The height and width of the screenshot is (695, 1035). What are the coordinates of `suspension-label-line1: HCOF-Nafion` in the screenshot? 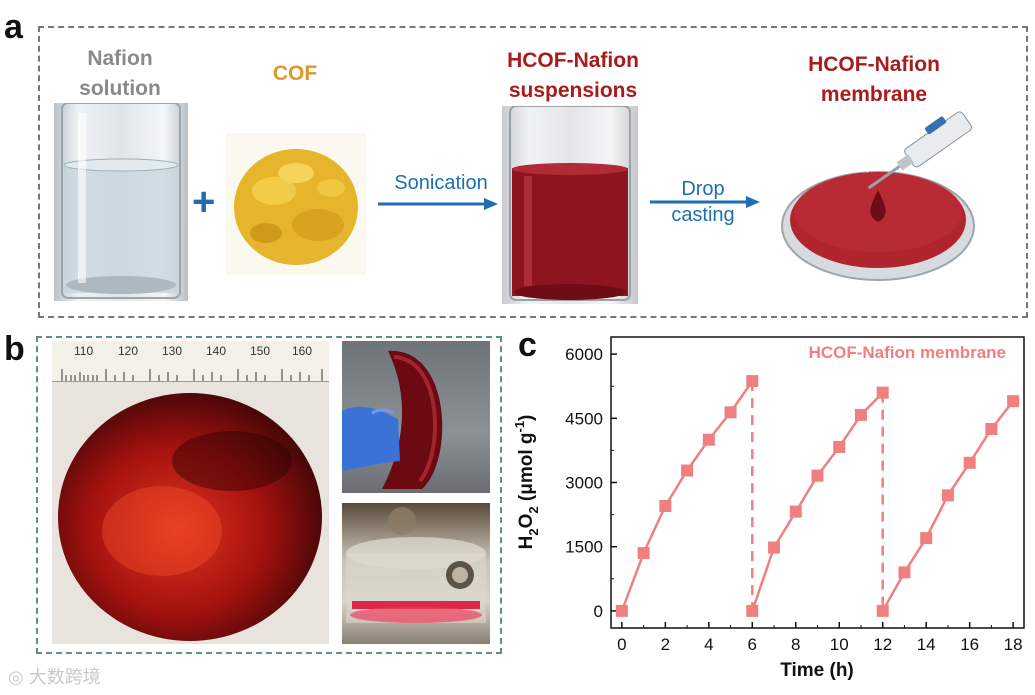 It's located at (573, 60).